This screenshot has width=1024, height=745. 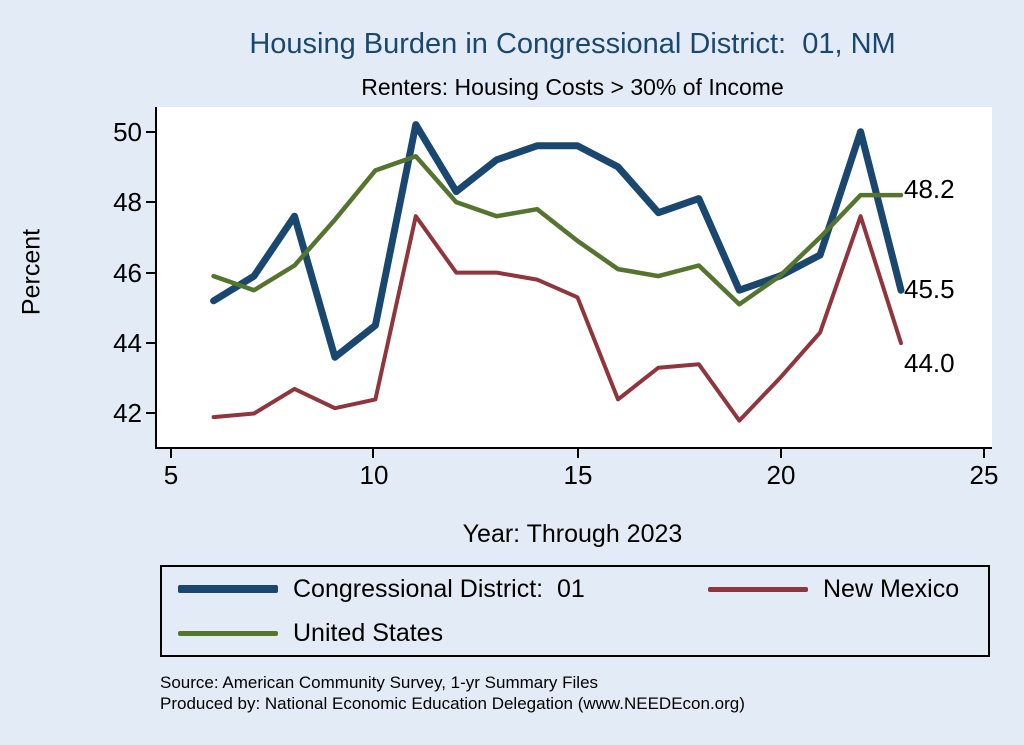 What do you see at coordinates (127, 273) in the screenshot?
I see `y-tick-label: 46` at bounding box center [127, 273].